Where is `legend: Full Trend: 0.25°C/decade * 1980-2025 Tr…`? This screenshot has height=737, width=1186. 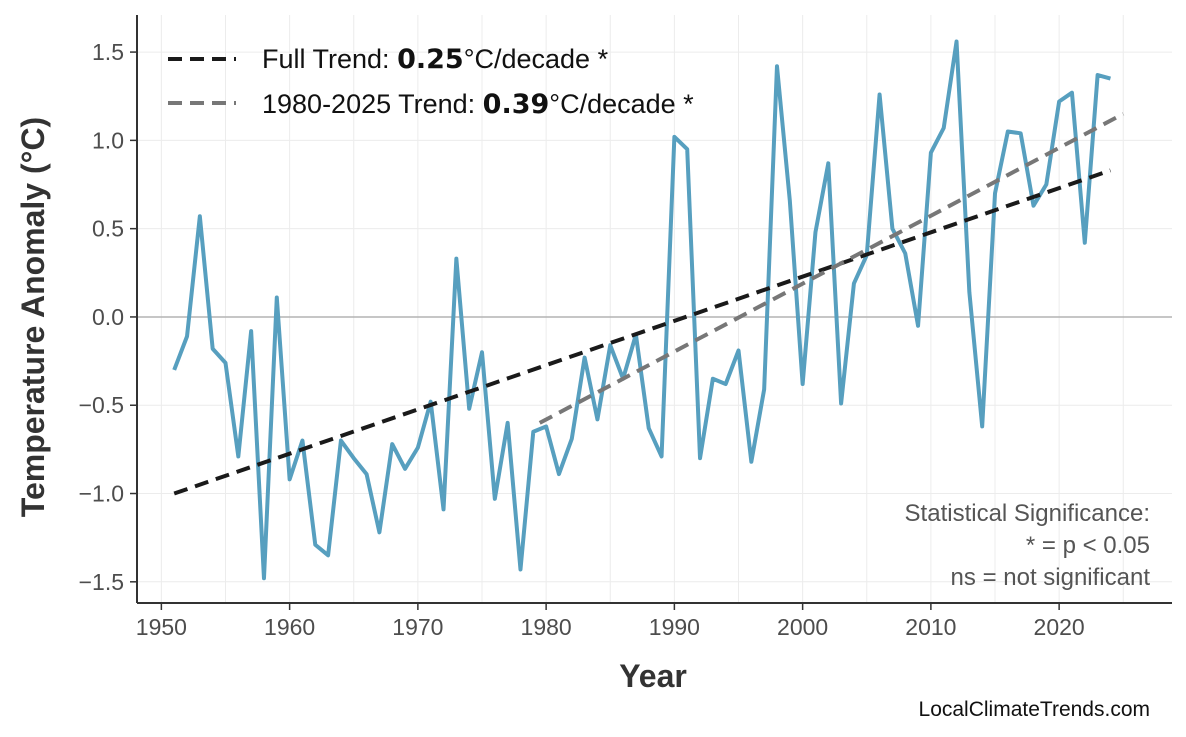
legend: Full Trend: 0.25°C/decade * 1980-2025 Tr… is located at coordinates (431, 82).